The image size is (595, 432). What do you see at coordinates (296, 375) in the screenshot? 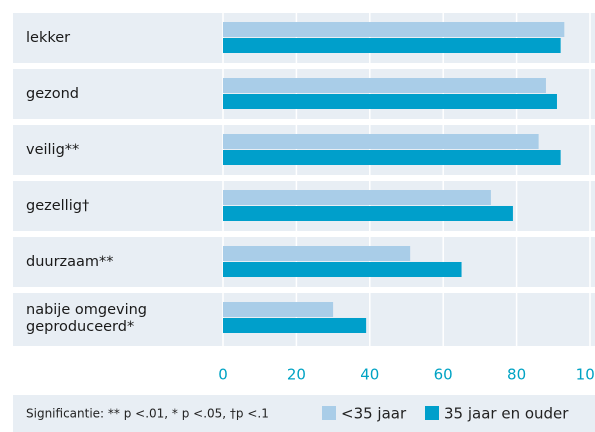
I see `x-tick-label: 20` at bounding box center [296, 375].